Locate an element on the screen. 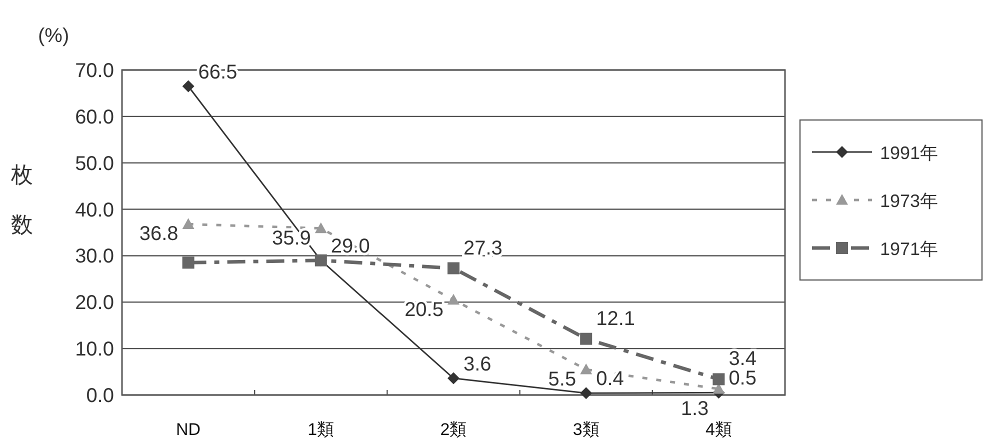  x-tick-label: 3類 is located at coordinates (586, 429).